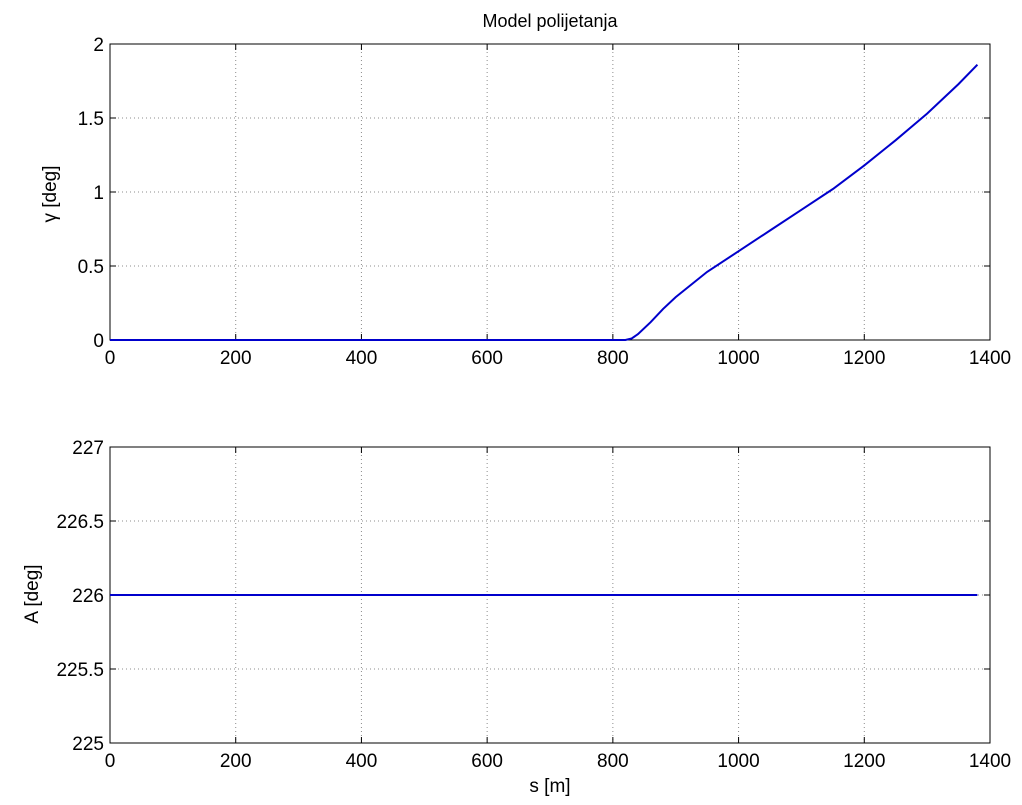 Image resolution: width=1022 pixels, height=805 pixels. I want to click on azimuth-y-tick-label: 226.5, so click(80, 522).